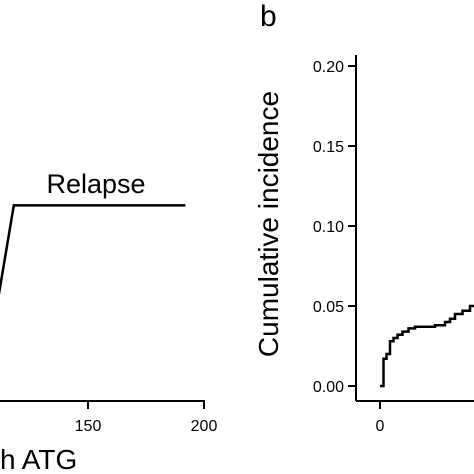 This screenshot has height=474, width=474. What do you see at coordinates (38, 459) in the screenshot?
I see `panel-a-x-axis-title: h ATG` at bounding box center [38, 459].